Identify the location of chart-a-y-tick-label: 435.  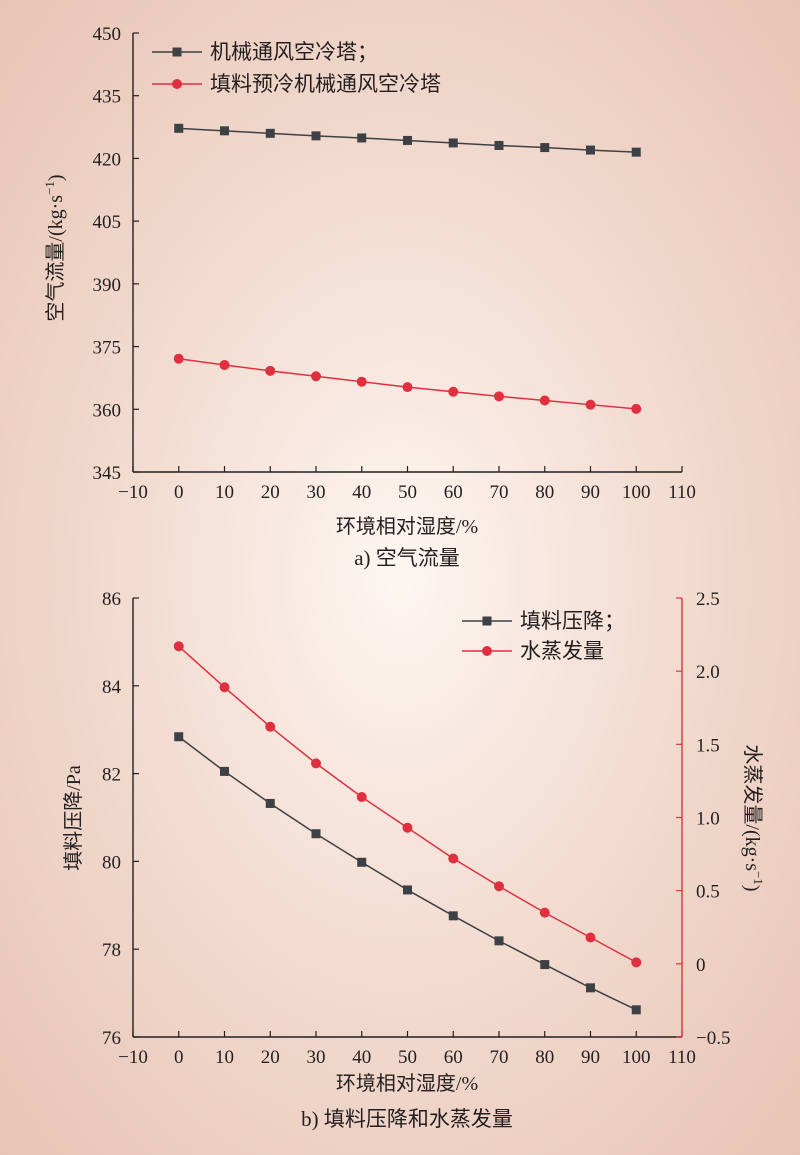
(107, 97).